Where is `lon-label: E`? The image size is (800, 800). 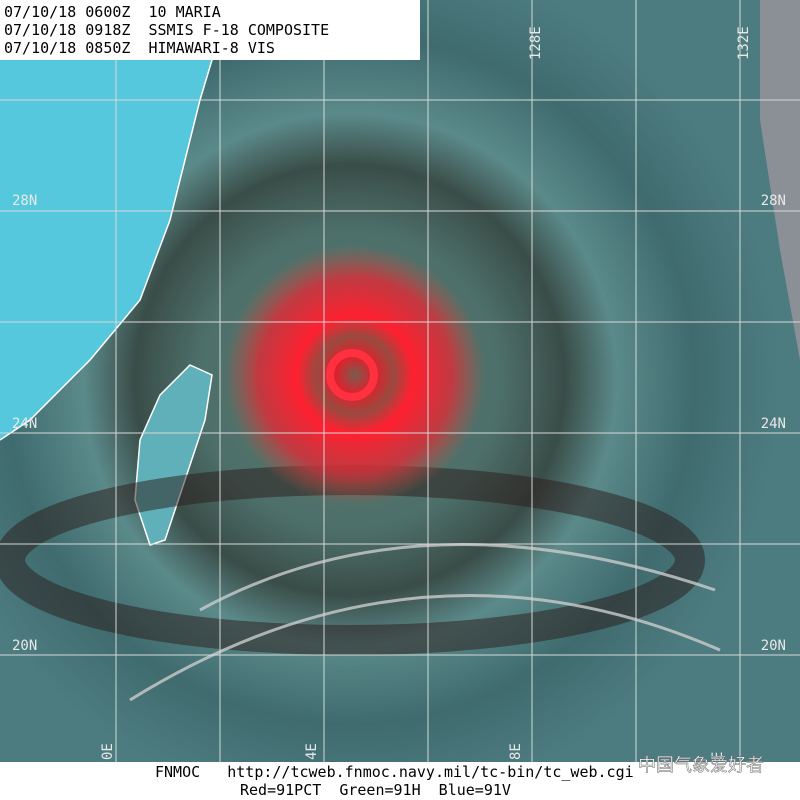
lon-label: E is located at coordinates (718, 756).